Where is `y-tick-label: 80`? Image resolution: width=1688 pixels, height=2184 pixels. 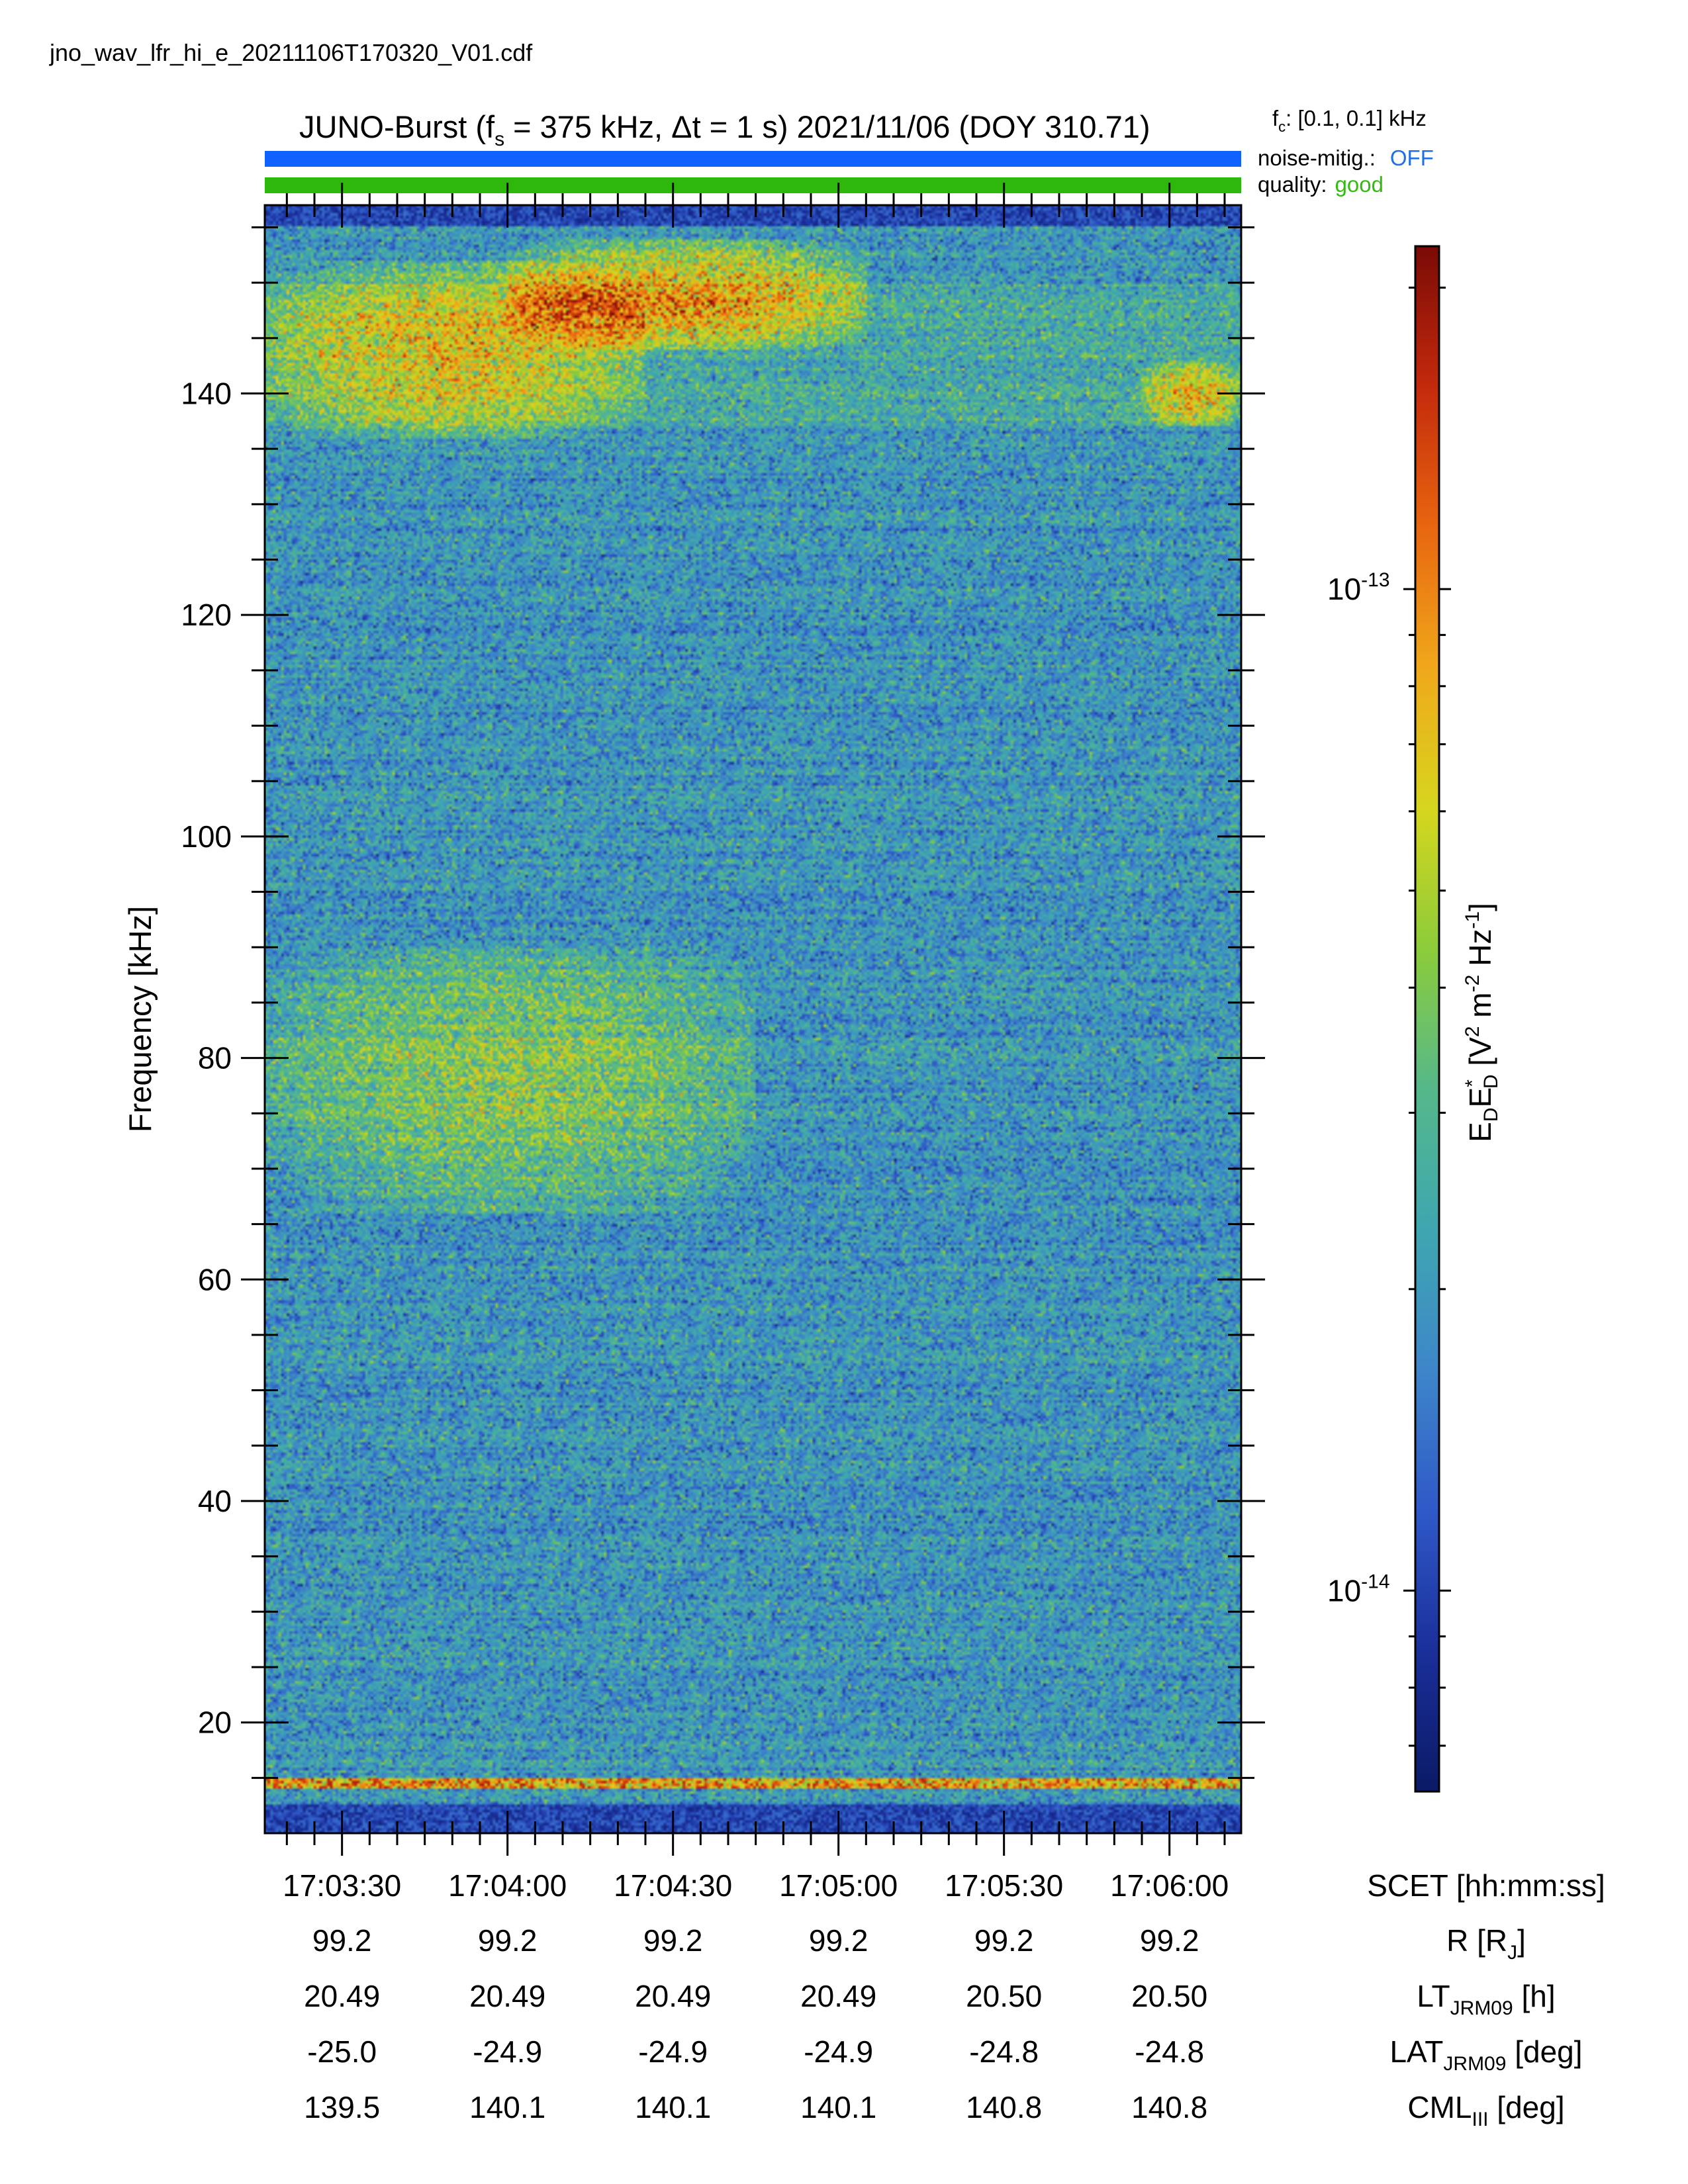
y-tick-label: 80 is located at coordinates (215, 1058).